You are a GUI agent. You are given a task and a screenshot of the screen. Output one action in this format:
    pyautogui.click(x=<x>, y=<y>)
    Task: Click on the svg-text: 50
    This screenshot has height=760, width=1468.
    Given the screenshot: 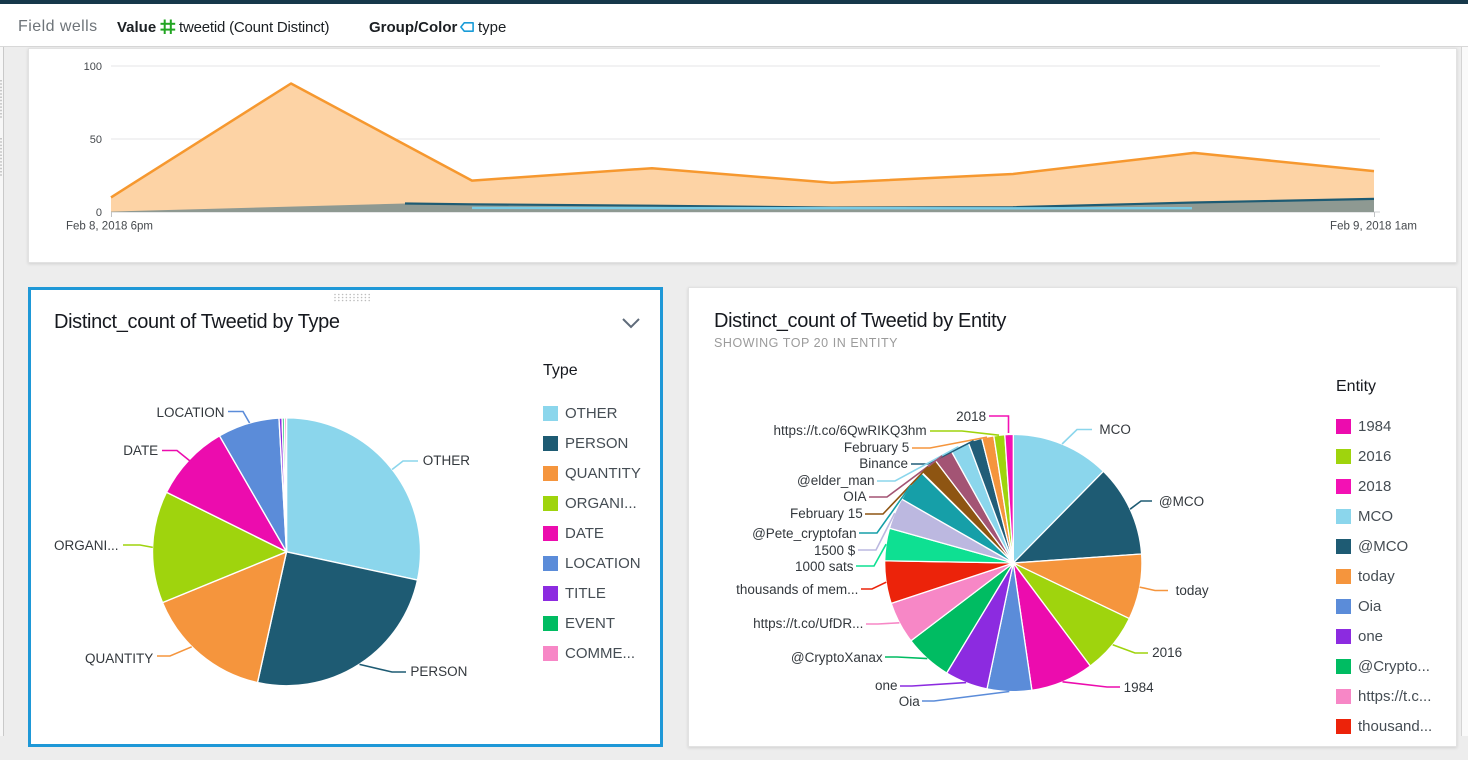 What is the action you would take?
    pyautogui.click(x=96, y=140)
    